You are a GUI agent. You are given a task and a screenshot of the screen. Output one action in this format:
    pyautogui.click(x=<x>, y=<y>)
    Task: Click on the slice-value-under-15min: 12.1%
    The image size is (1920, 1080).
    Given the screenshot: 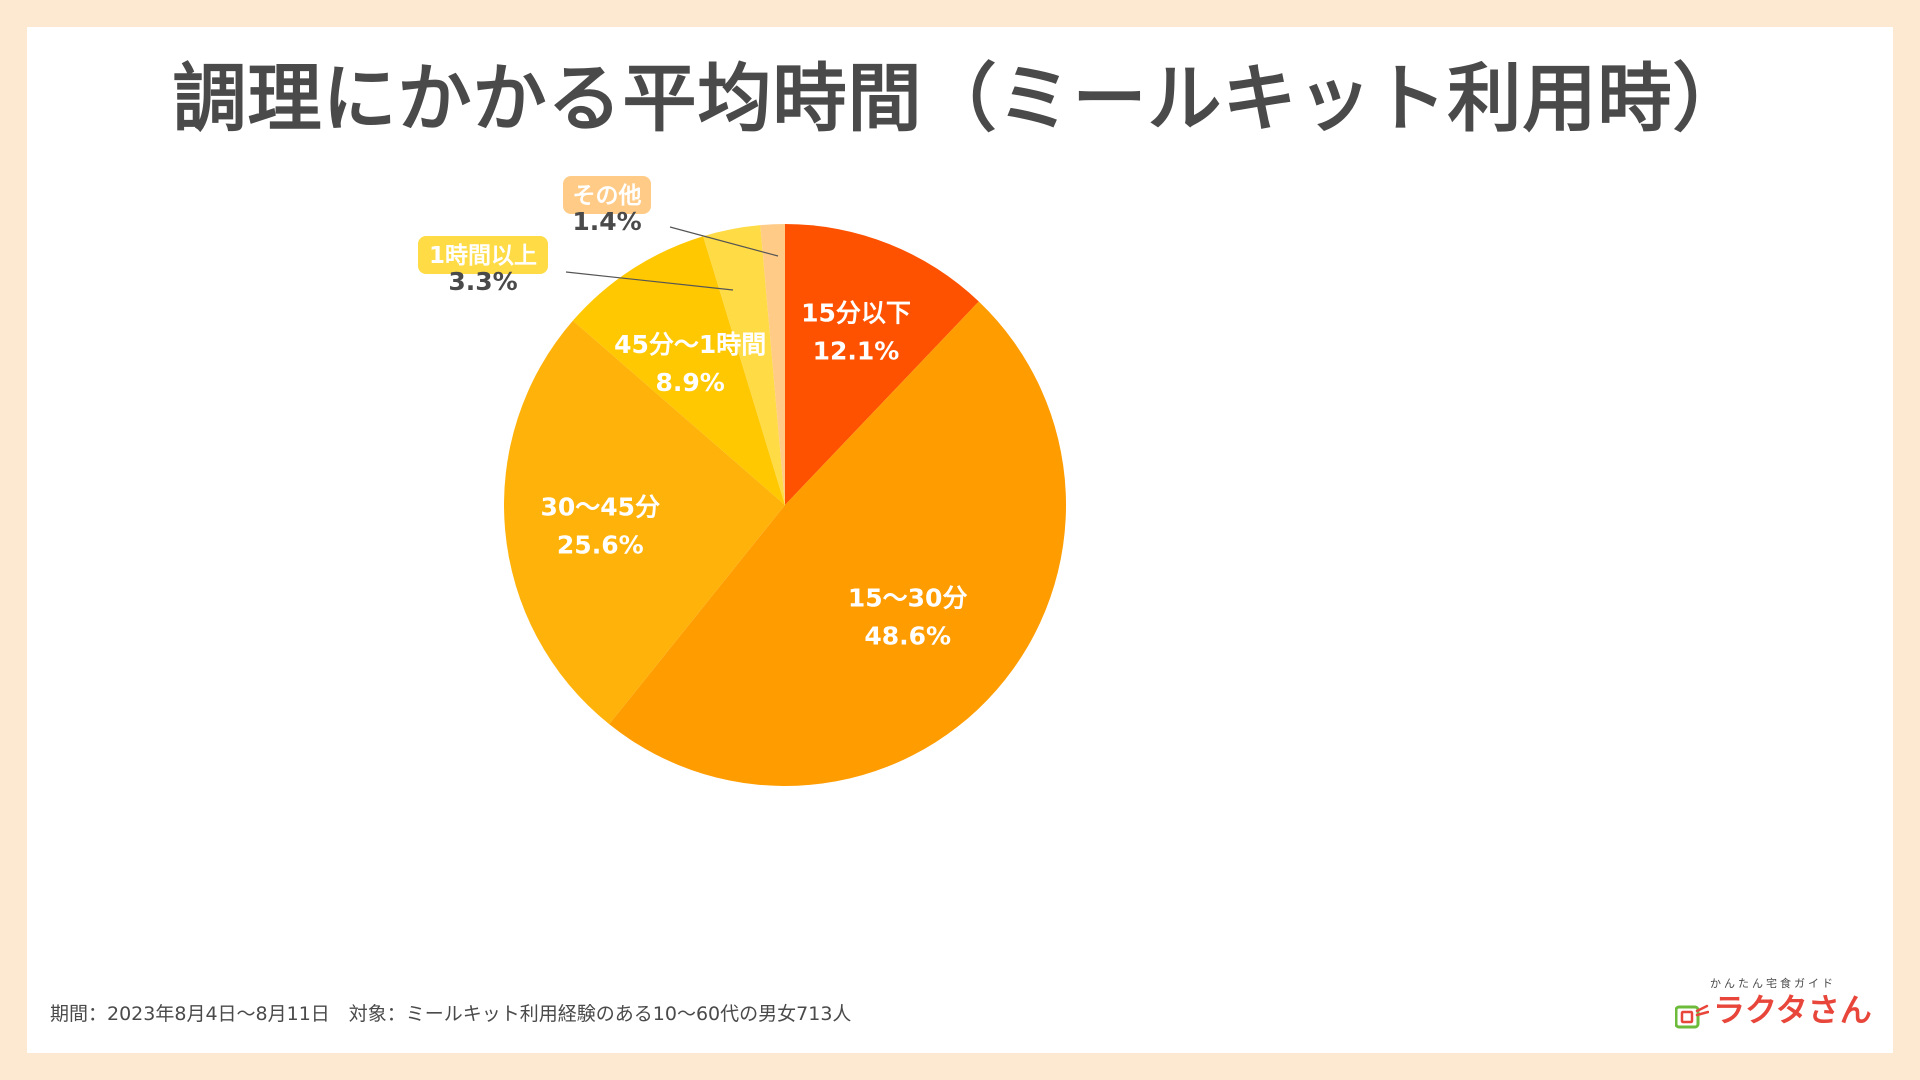 What is the action you would take?
    pyautogui.click(x=856, y=351)
    